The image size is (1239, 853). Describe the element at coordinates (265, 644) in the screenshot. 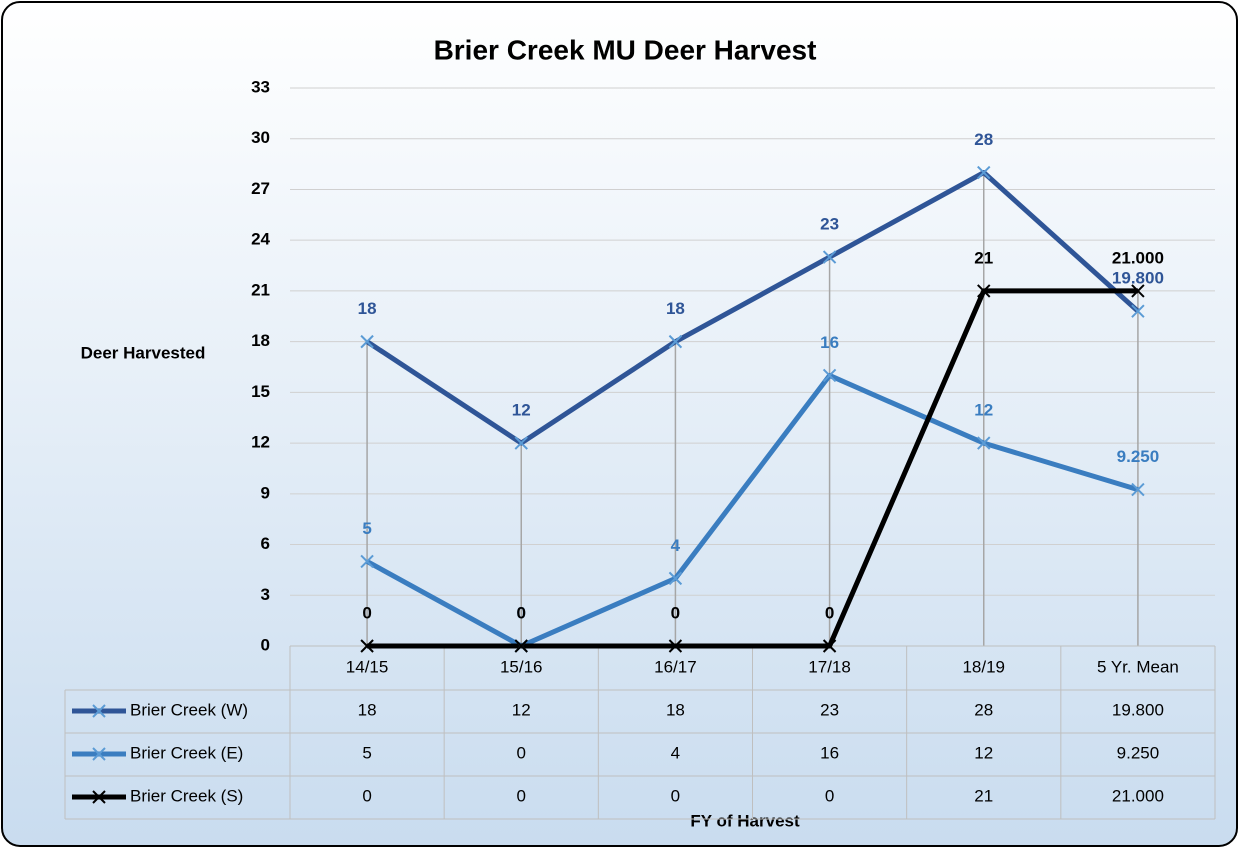

I see `y-tick-label: 0` at that location.